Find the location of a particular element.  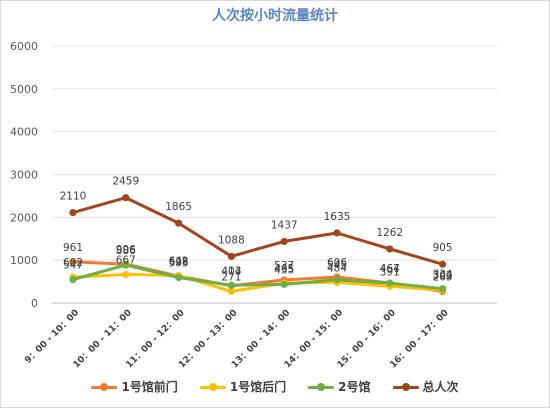

data-label: 886 is located at coordinates (126, 251).